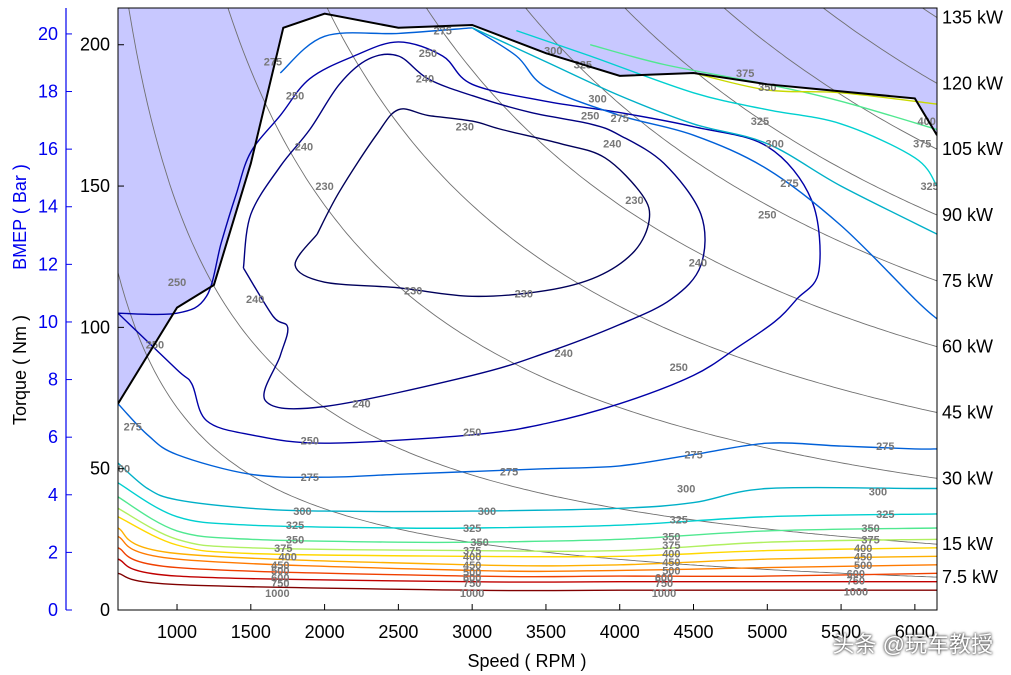  What do you see at coordinates (472, 632) in the screenshot?
I see `x-tick-label: 3000` at bounding box center [472, 632].